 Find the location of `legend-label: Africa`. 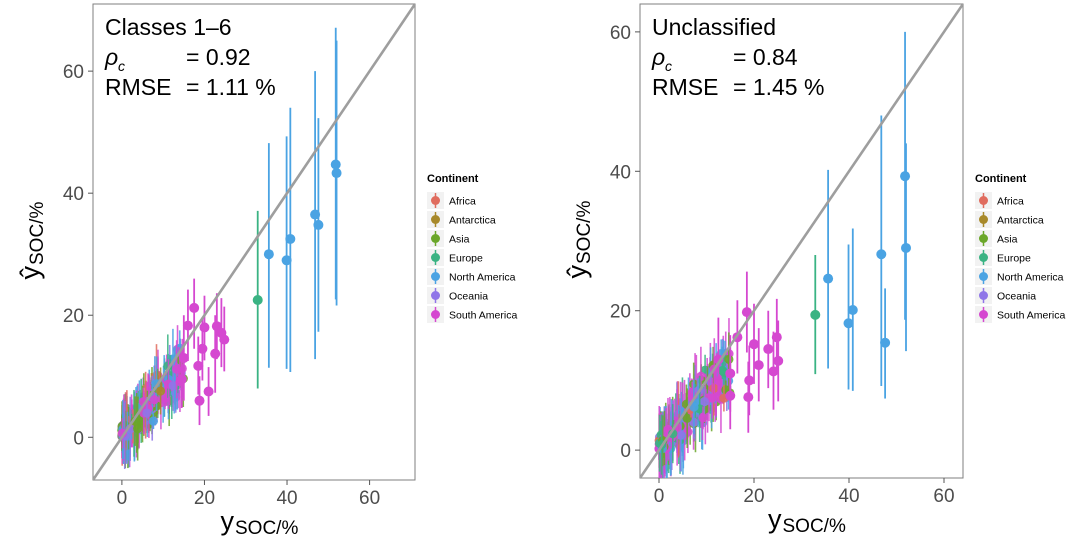

legend-label: Africa is located at coordinates (1010, 202).